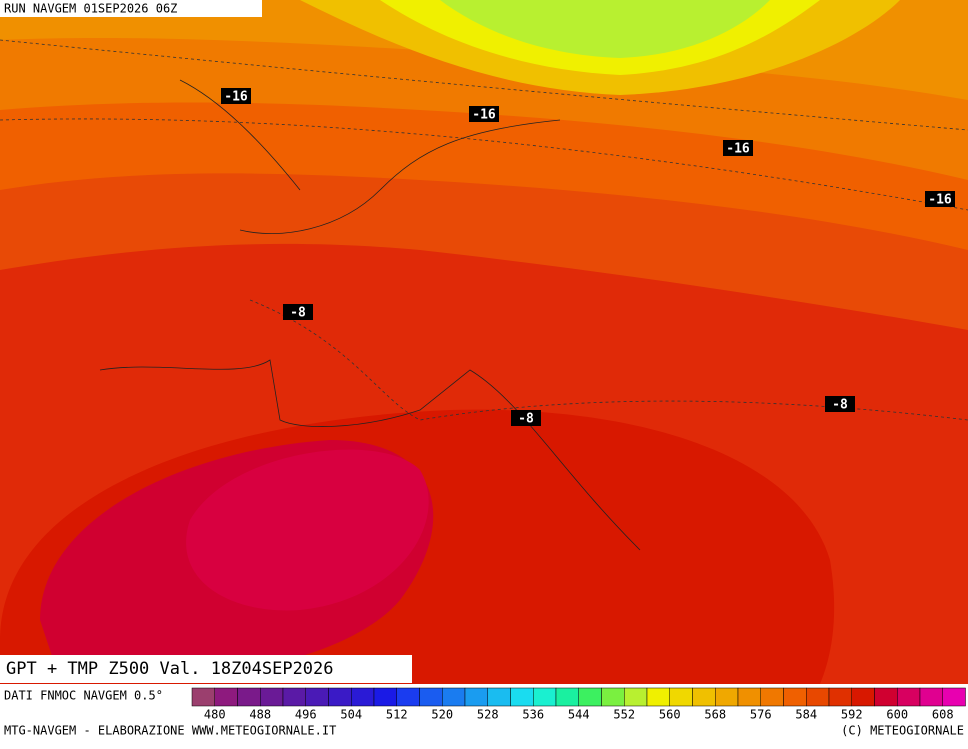 This screenshot has height=749, width=968. I want to click on colorbar-label: 608, so click(943, 715).